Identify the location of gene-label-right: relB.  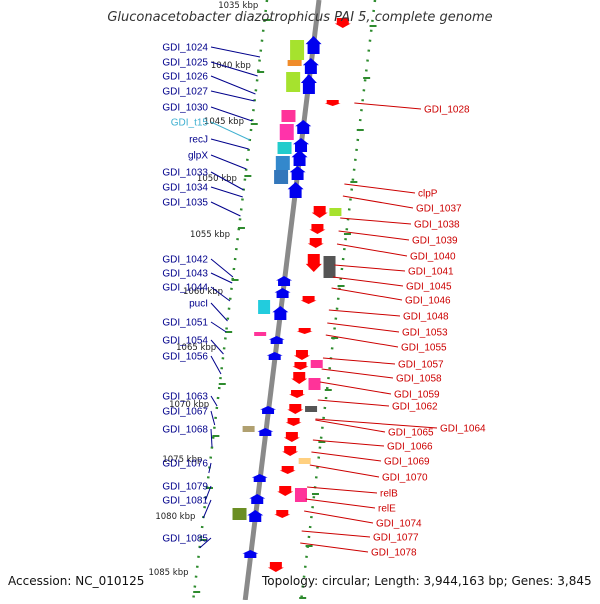
(389, 494).